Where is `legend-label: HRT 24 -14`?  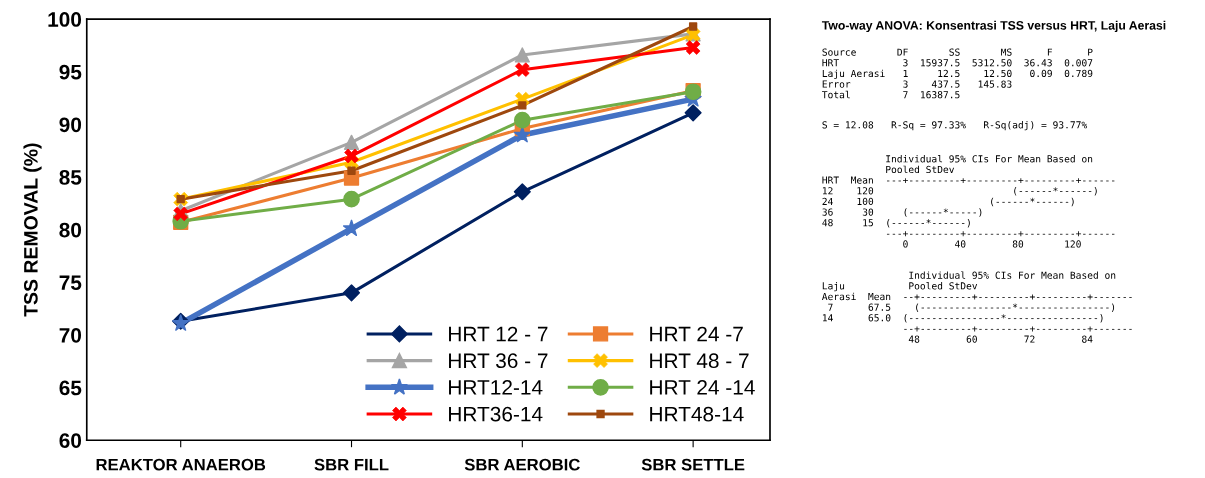
legend-label: HRT 24 -14 is located at coordinates (702, 387).